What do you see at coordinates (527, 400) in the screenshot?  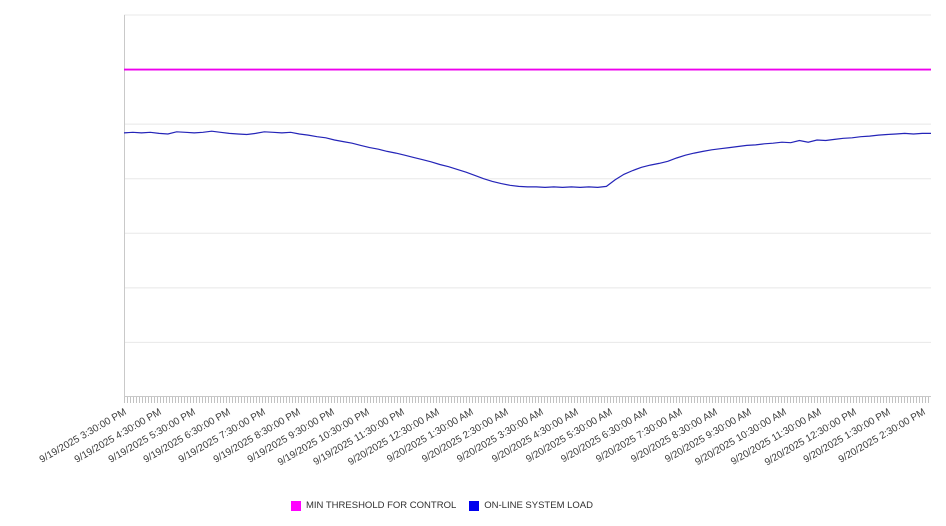 I see `x-axis-minor-ticks` at bounding box center [527, 400].